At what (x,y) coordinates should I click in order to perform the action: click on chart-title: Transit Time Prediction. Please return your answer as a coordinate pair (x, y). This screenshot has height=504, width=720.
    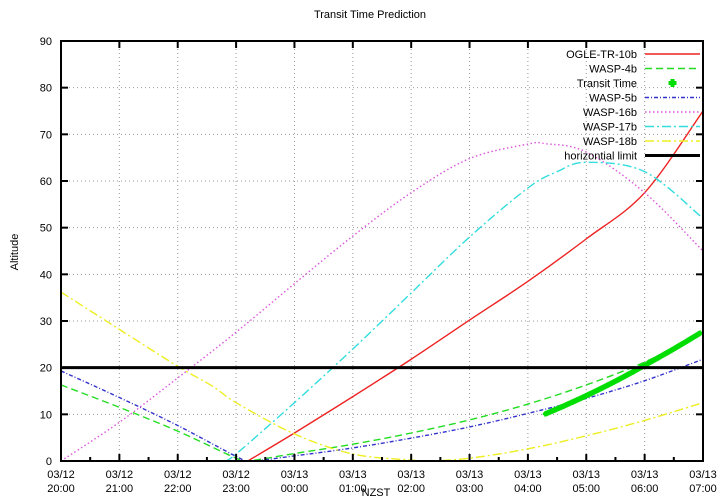
    Looking at the image, I should click on (370, 15).